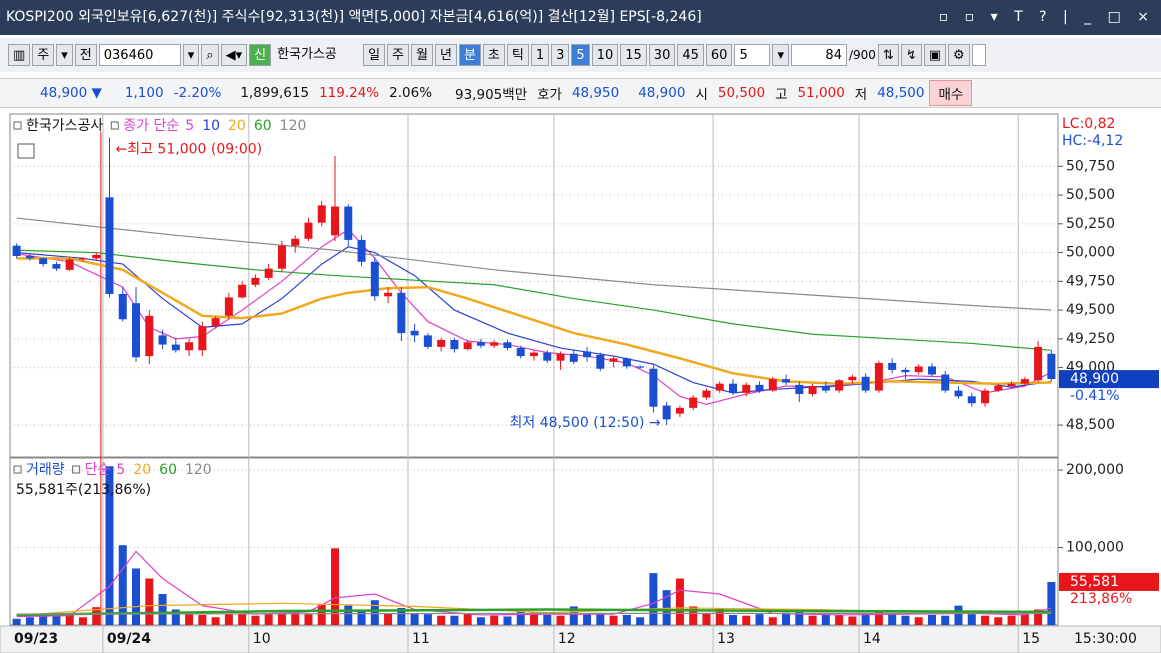  Describe the element at coordinates (978, 55) in the screenshot. I see `checkbox` at that location.